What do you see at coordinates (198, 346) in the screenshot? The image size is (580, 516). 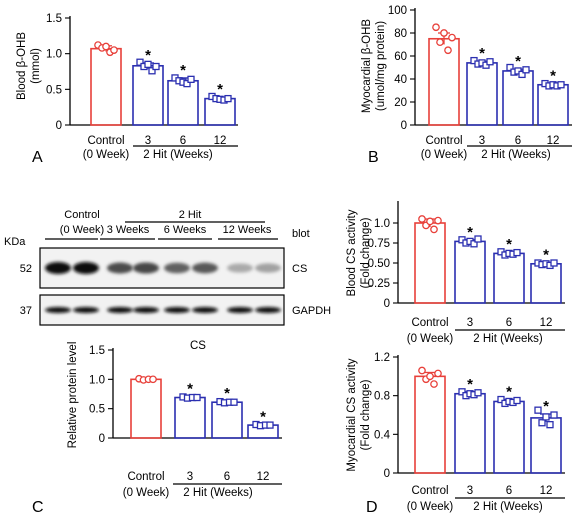 I see `chart-title: CS` at bounding box center [198, 346].